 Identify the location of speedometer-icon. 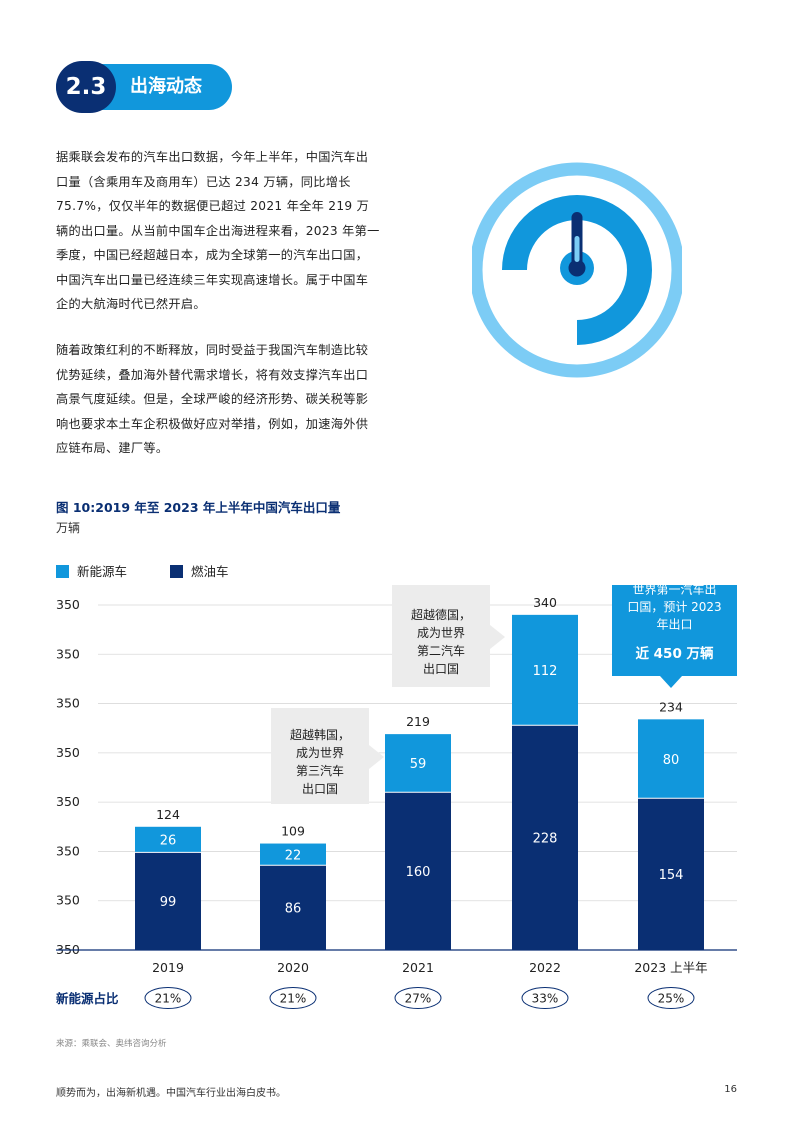
(577, 270).